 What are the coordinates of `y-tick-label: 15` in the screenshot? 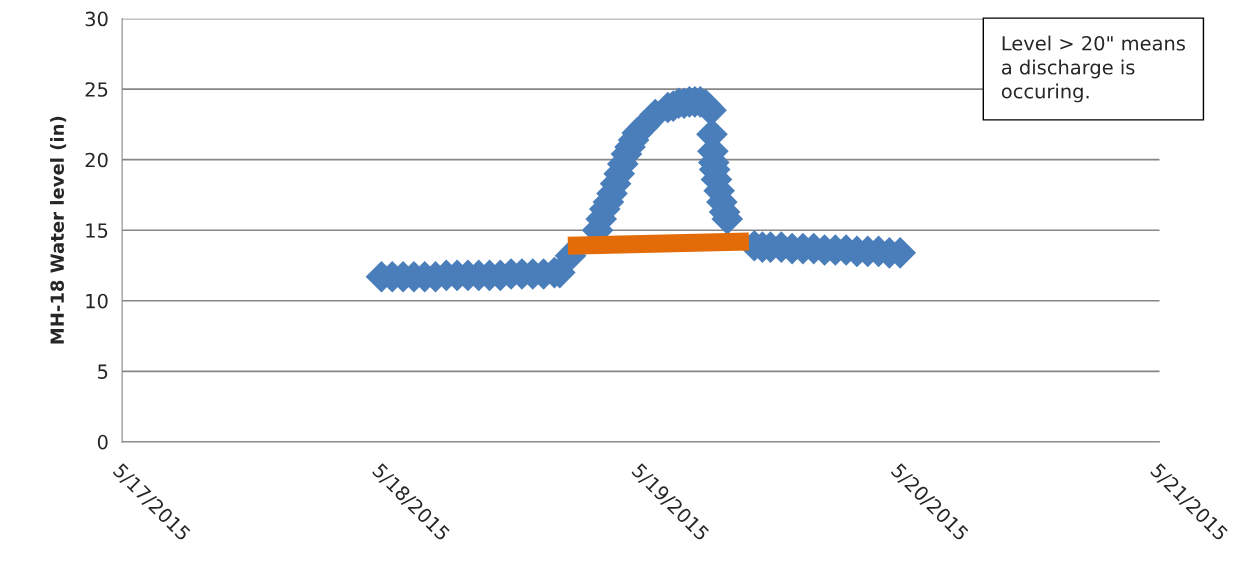 It's located at (97, 230).